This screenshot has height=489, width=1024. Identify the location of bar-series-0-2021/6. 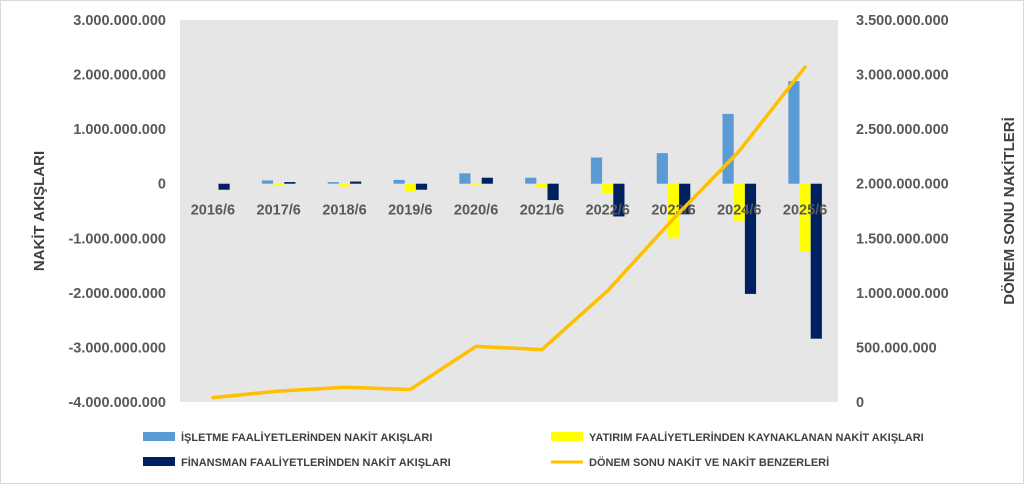
(531, 180).